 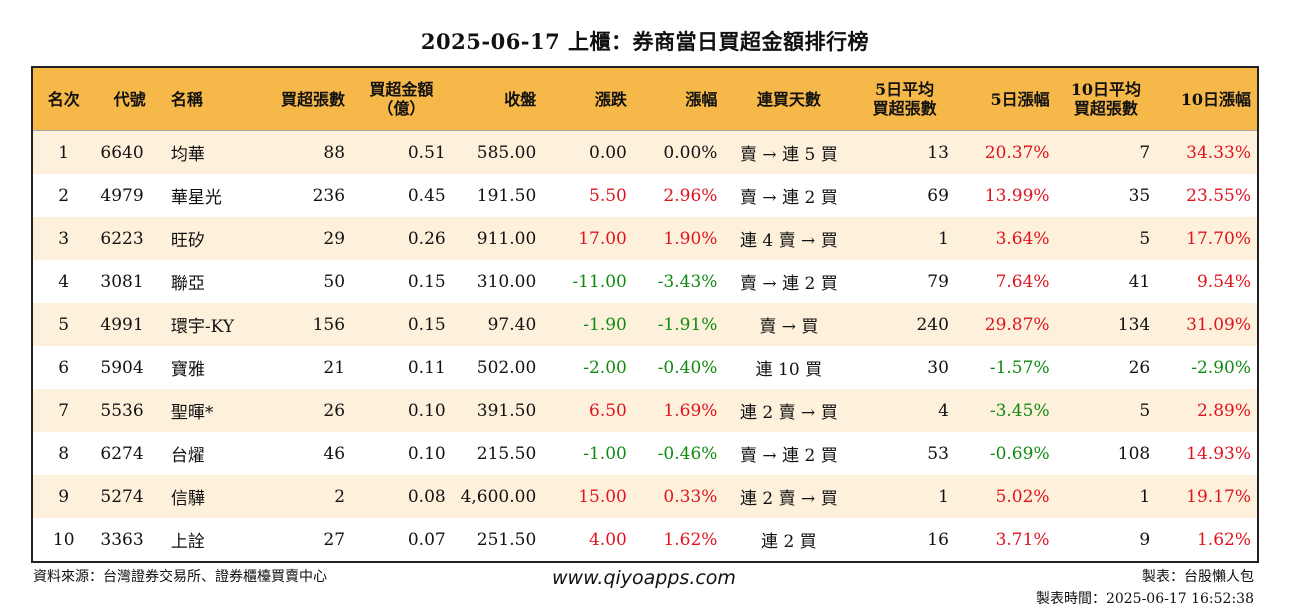 I want to click on avg5-lots-cell: 69, so click(x=904, y=195).